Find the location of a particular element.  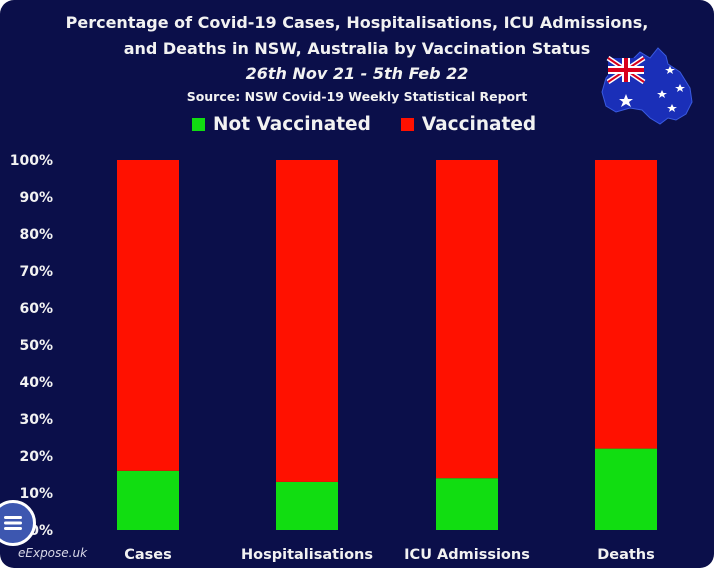

y-tick-label: 40% is located at coordinates (36, 383).